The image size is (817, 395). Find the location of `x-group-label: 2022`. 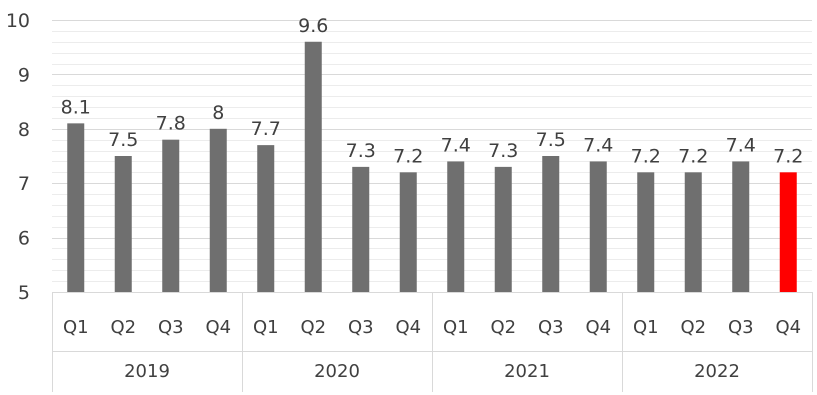

x-group-label: 2022 is located at coordinates (717, 371).